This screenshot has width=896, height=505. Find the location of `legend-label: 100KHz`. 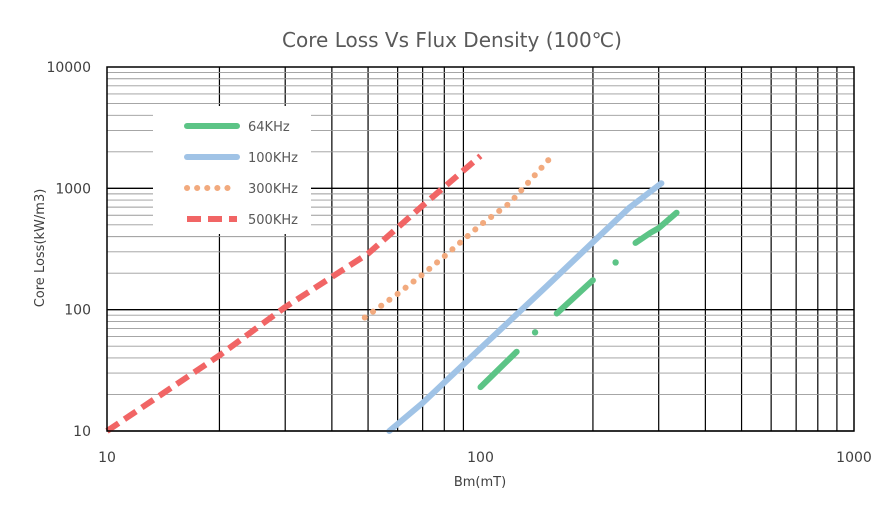

legend-label: 100KHz is located at coordinates (273, 158).